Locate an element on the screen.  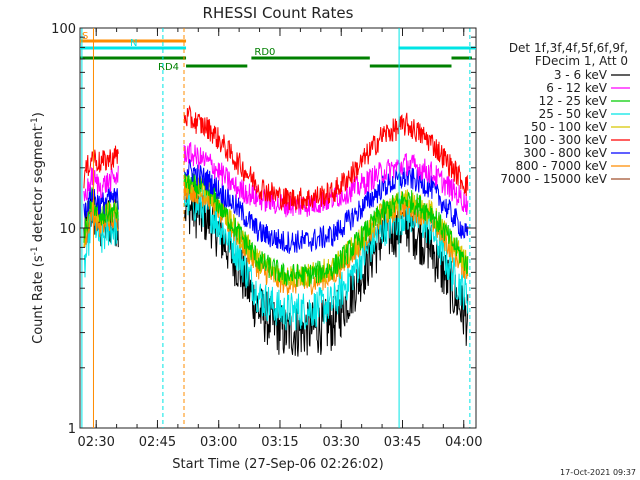
legend-entry: 100 - 300 keV is located at coordinates (565, 140).